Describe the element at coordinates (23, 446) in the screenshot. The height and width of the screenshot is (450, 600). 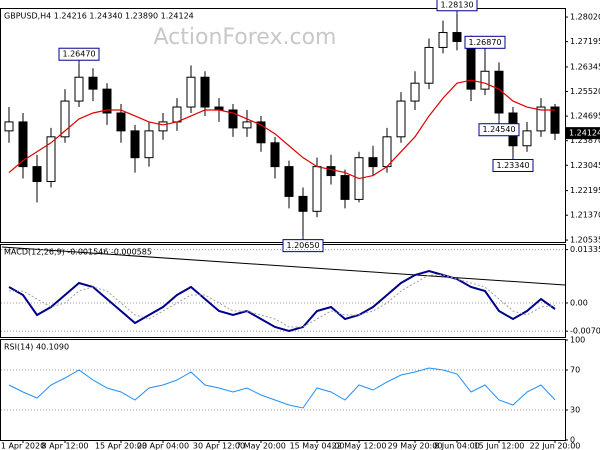
I see `x-tick-label: 1 Apr 2020` at that location.